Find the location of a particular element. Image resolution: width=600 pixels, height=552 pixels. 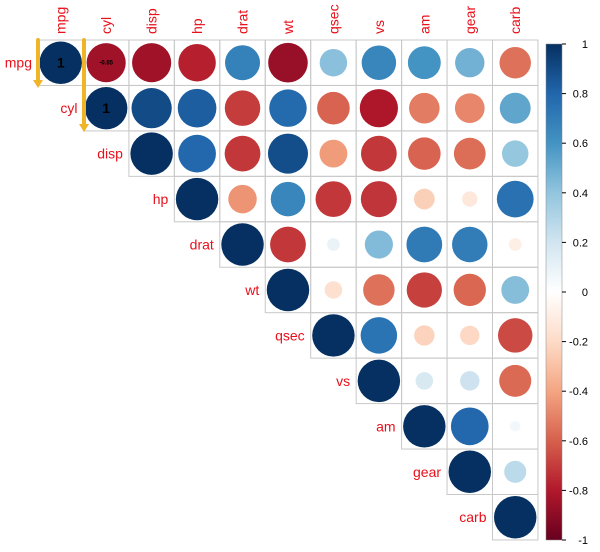

column-label-am: am is located at coordinates (424, 24).